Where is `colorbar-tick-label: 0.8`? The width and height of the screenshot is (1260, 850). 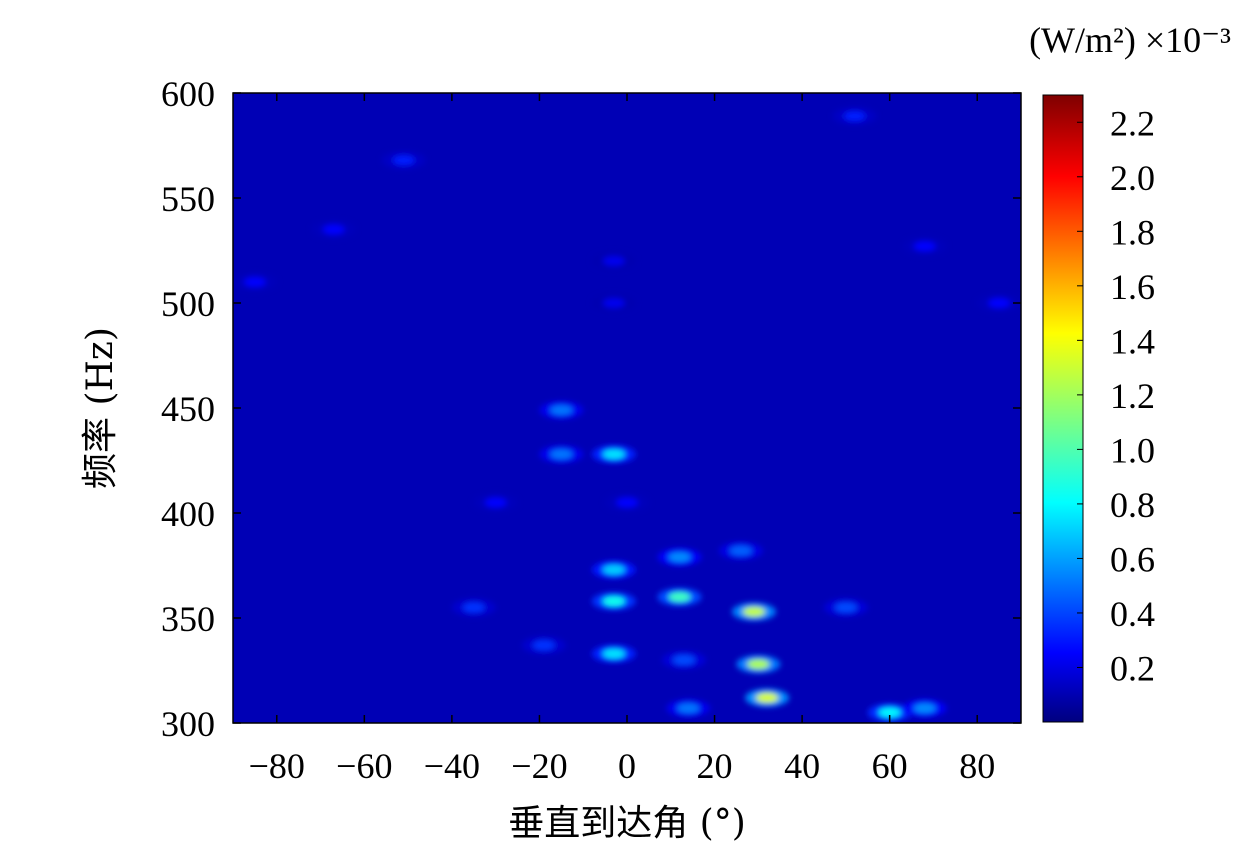 colorbar-tick-label: 0.8 is located at coordinates (1132, 505).